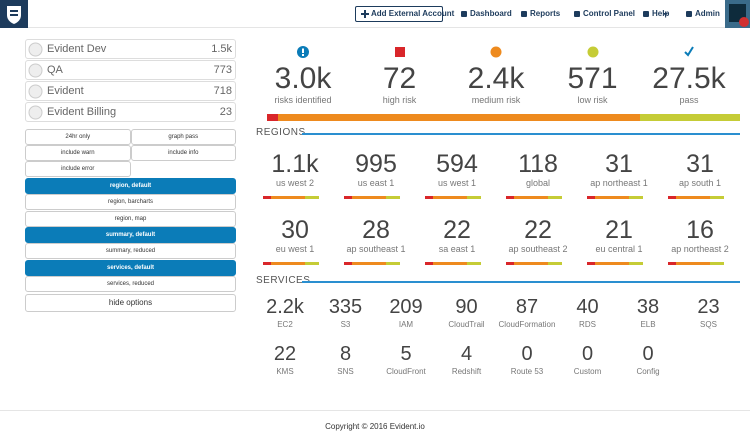 The height and width of the screenshot is (444, 750). I want to click on service-value: 4, so click(466, 354).